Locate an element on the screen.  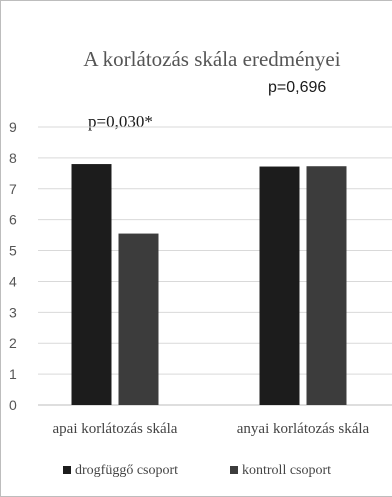
x-category-label: apai korlátozás skála is located at coordinates (115, 429).